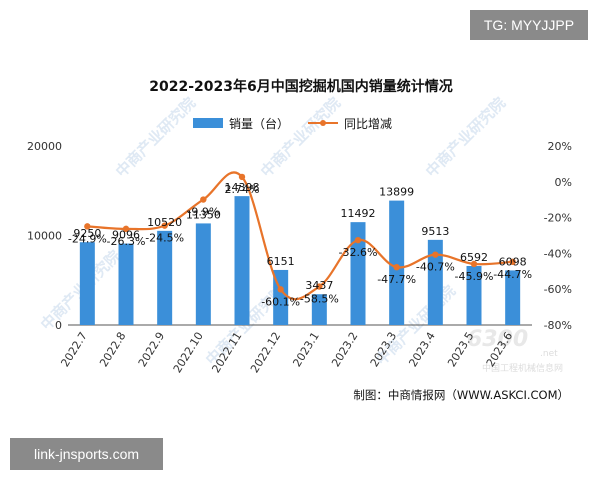 This screenshot has height=480, width=600. Describe the element at coordinates (358, 252) in the screenshot. I see `yoy-value-label: -32.6%` at that location.